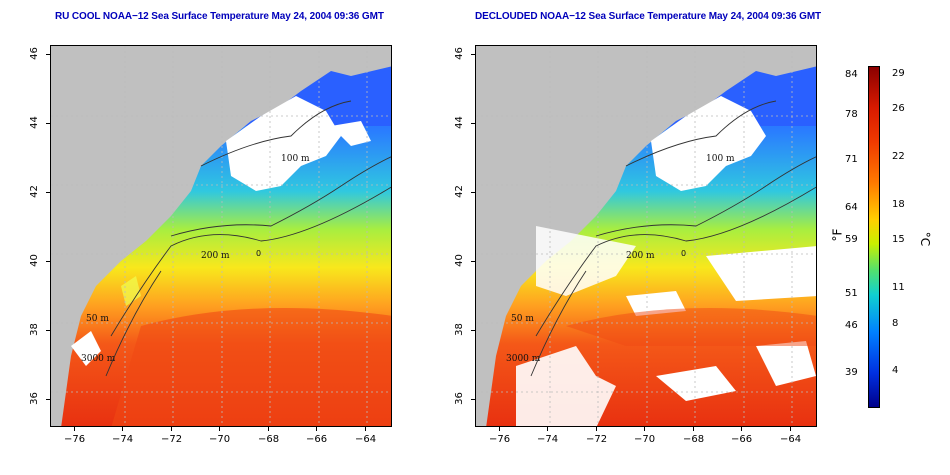 The image size is (950, 475). What do you see at coordinates (851, 239) in the screenshot?
I see `fahrenheit-tick-label: 59` at bounding box center [851, 239].